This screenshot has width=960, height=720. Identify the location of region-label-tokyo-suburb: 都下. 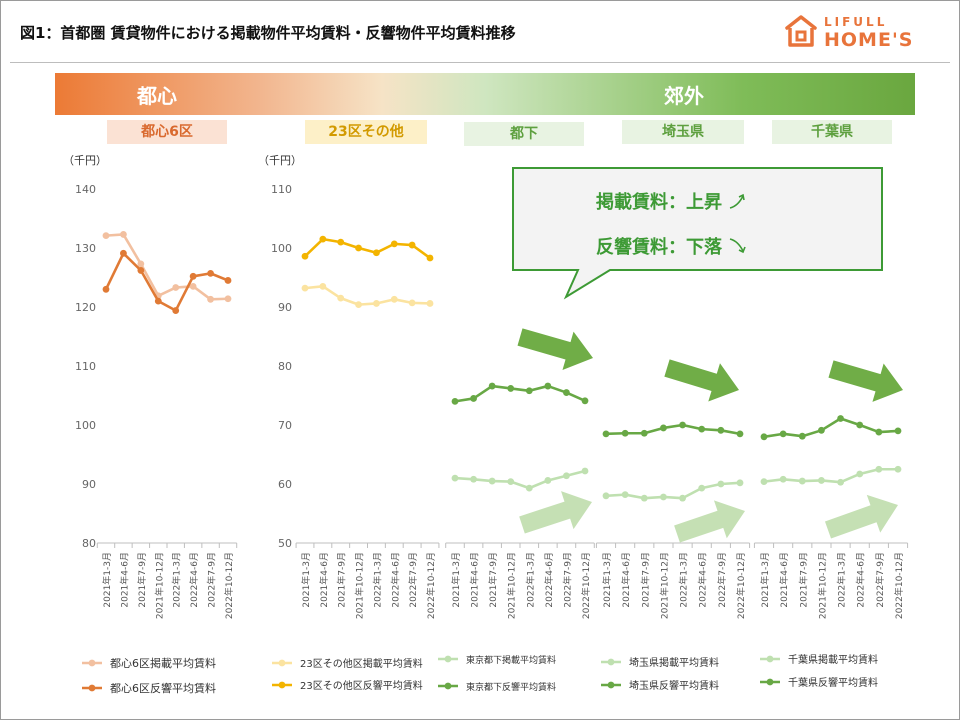
(524, 134).